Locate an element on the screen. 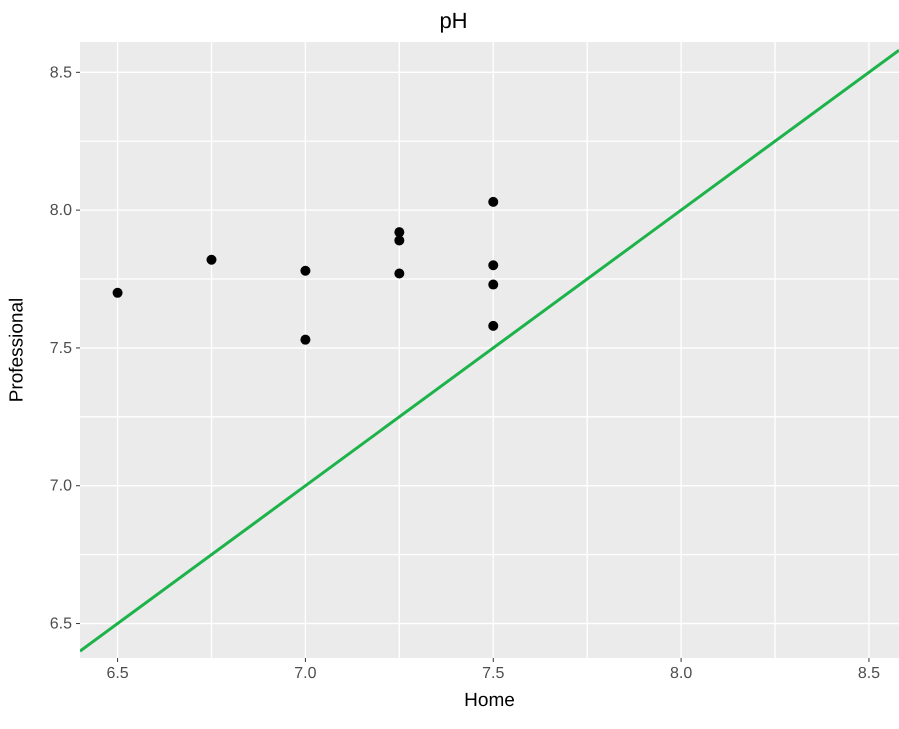 The width and height of the screenshot is (899, 729). y-tick-label: 8.0 is located at coordinates (61, 211).